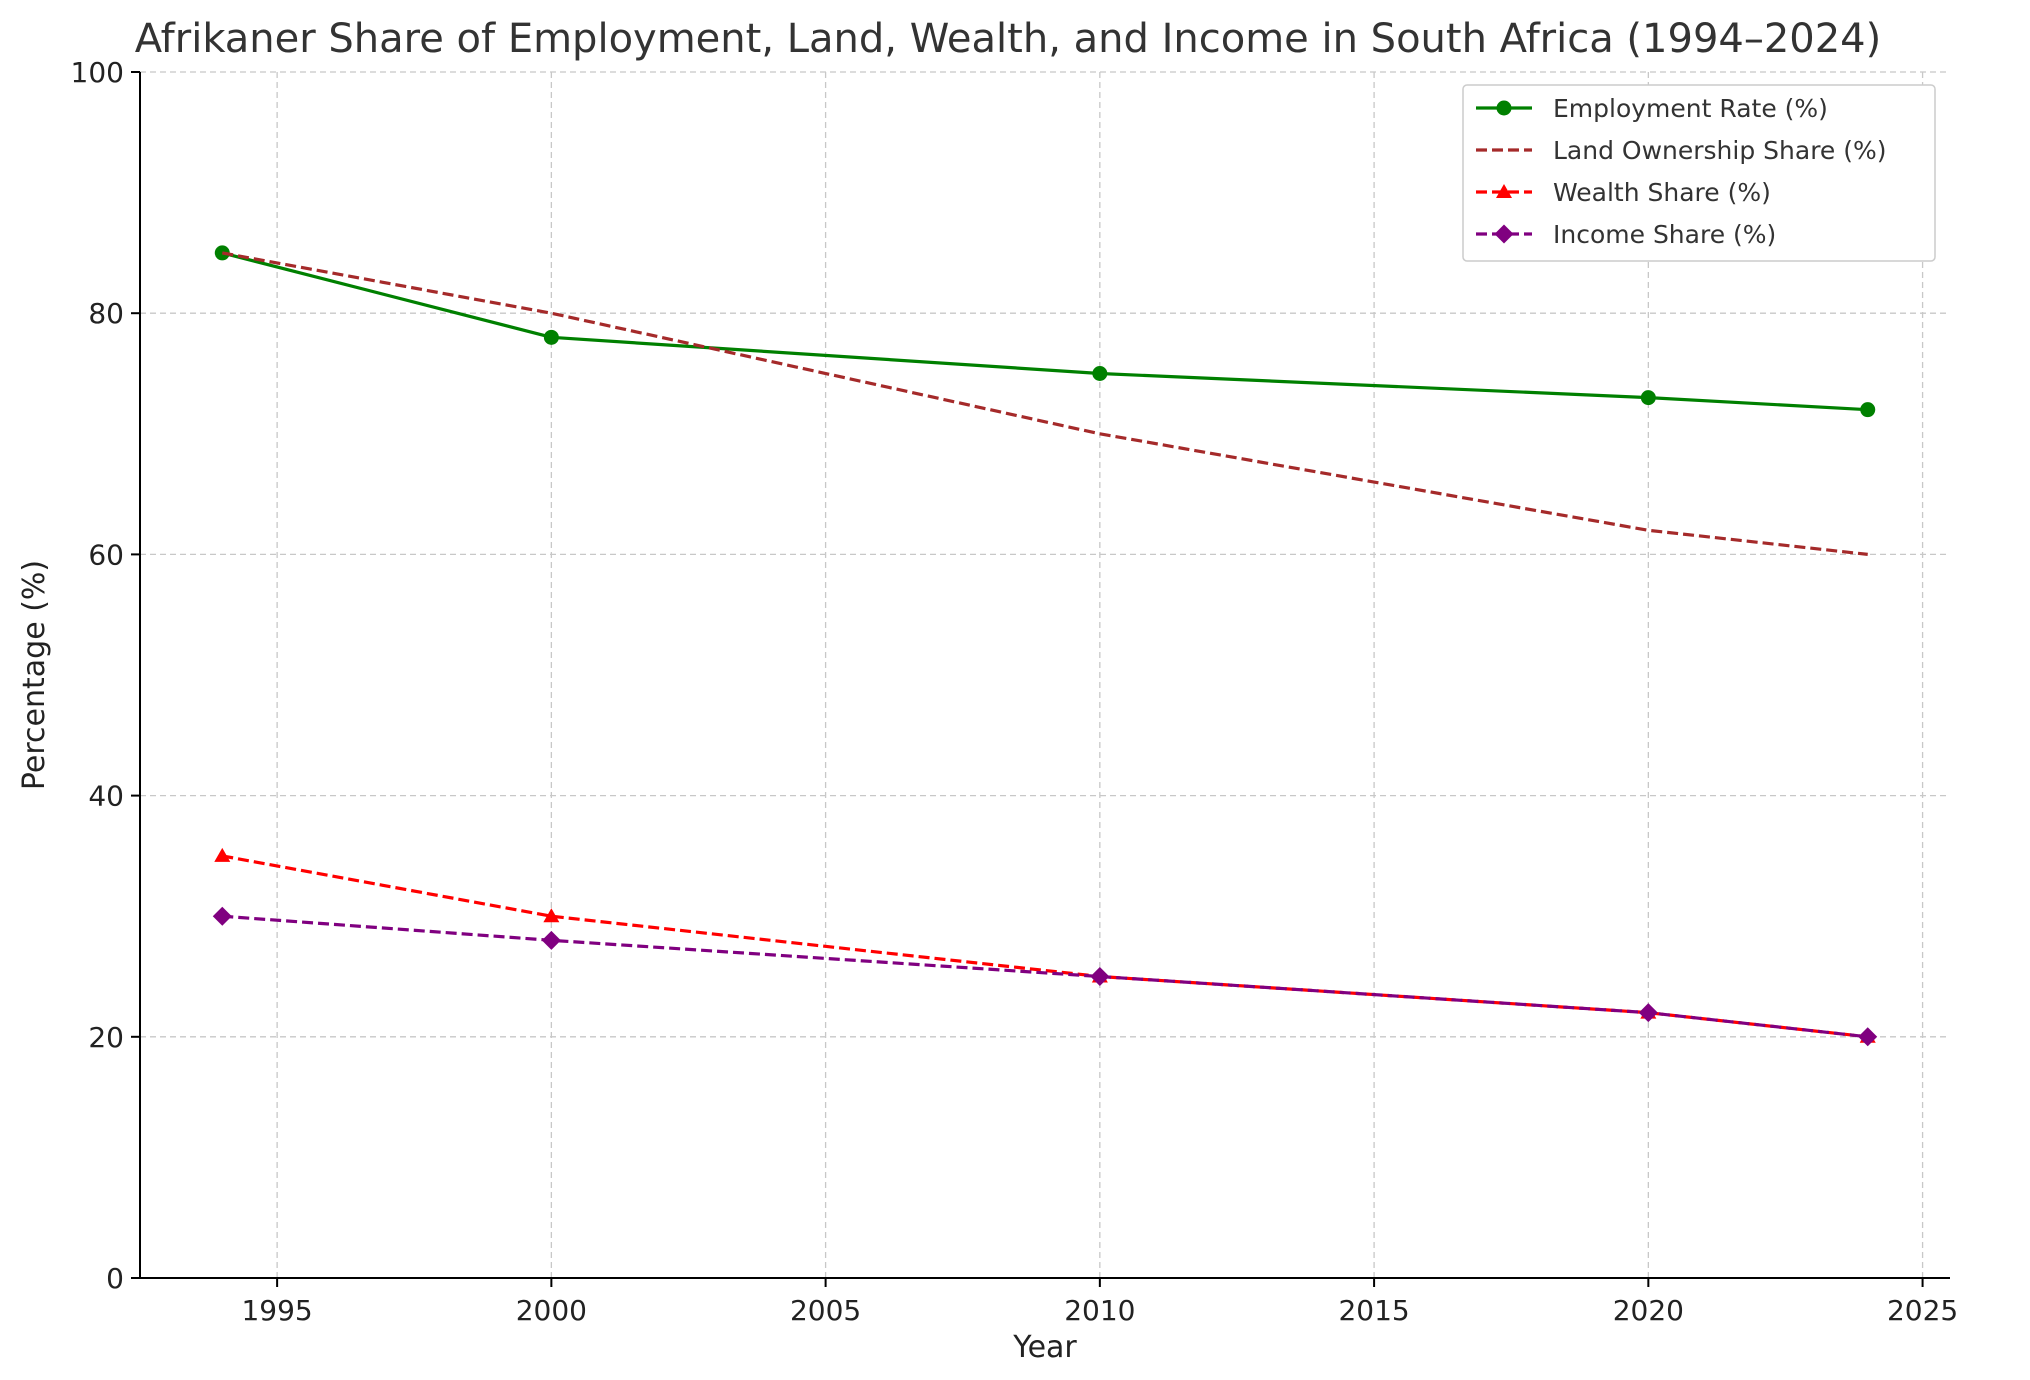 The image size is (2030, 1380). I want to click on legend-item-employment-rate: Employment Rate (%), so click(1652, 108).